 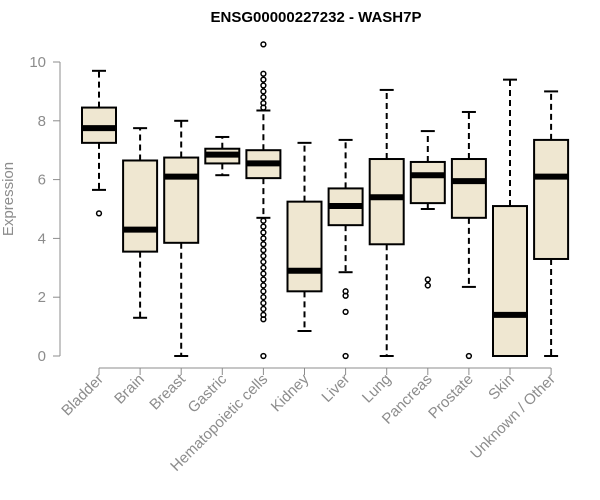 What do you see at coordinates (8, 199) in the screenshot?
I see `y-axis-label: Expression` at bounding box center [8, 199].